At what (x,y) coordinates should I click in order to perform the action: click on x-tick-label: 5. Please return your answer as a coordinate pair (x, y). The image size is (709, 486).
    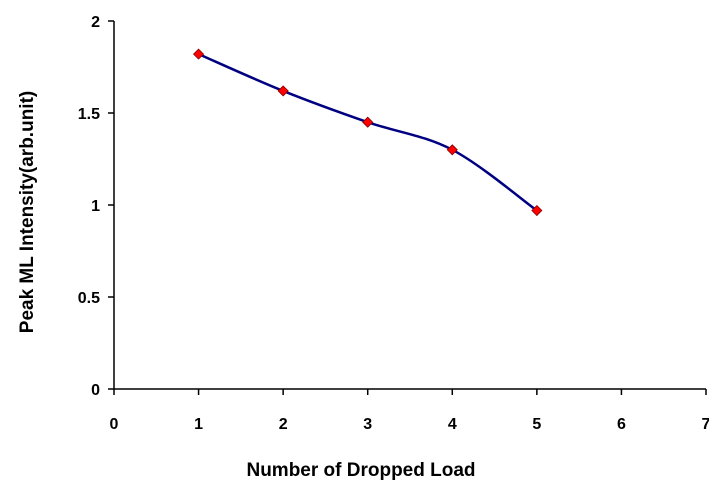
    Looking at the image, I should click on (536, 424).